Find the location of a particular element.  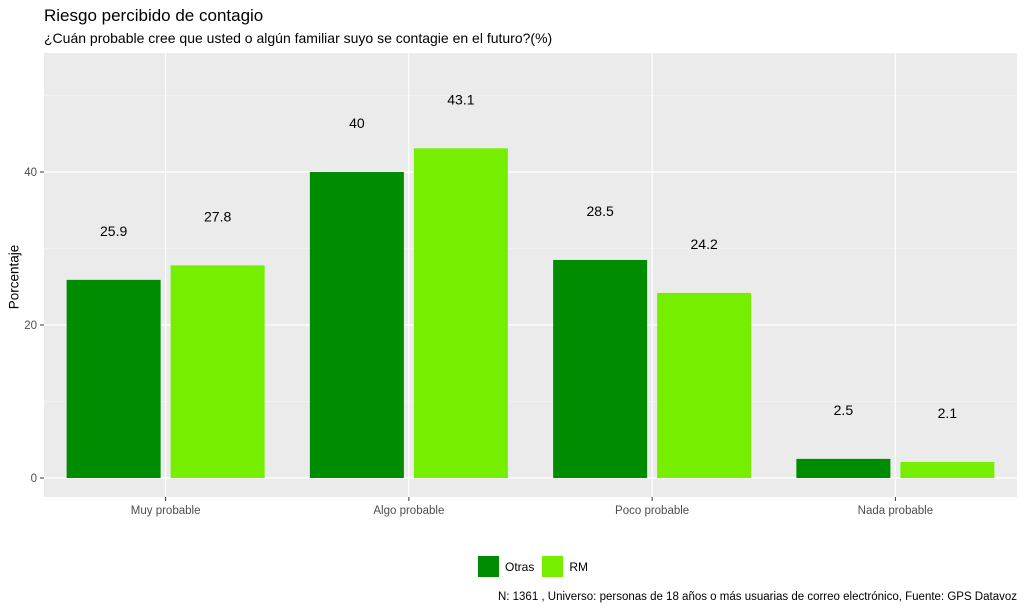

data-label: 43.1 is located at coordinates (460, 99).